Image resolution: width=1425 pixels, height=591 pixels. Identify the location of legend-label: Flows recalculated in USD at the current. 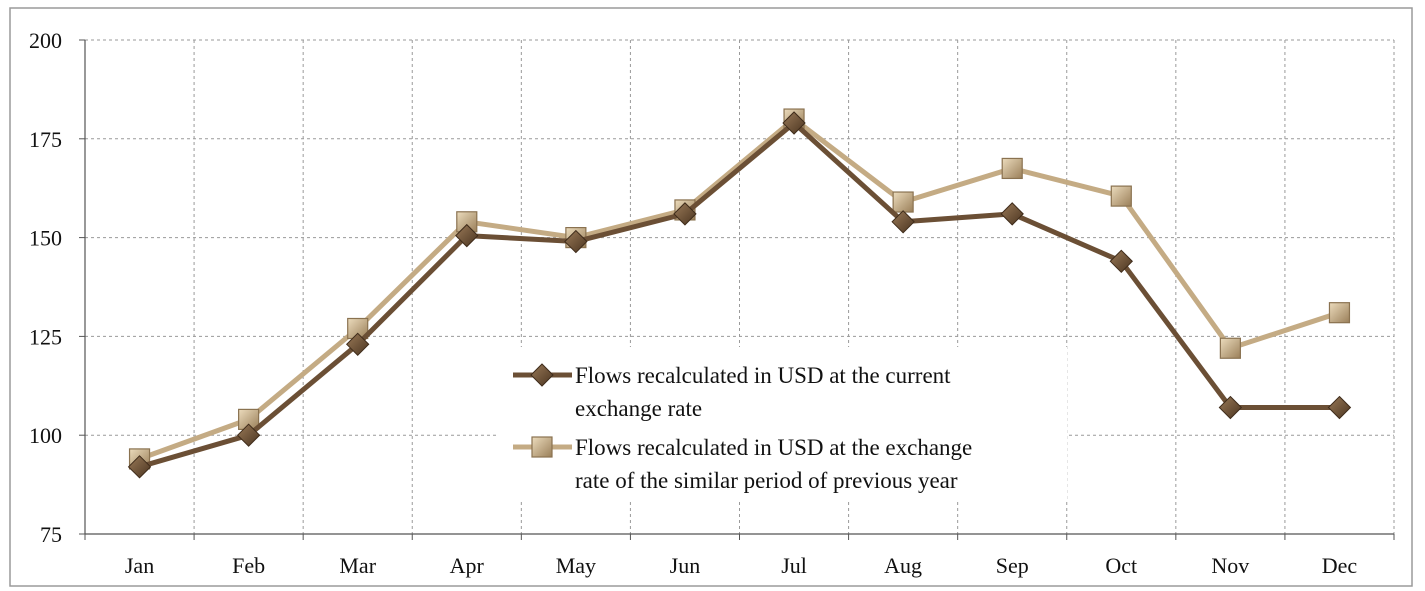
(763, 375).